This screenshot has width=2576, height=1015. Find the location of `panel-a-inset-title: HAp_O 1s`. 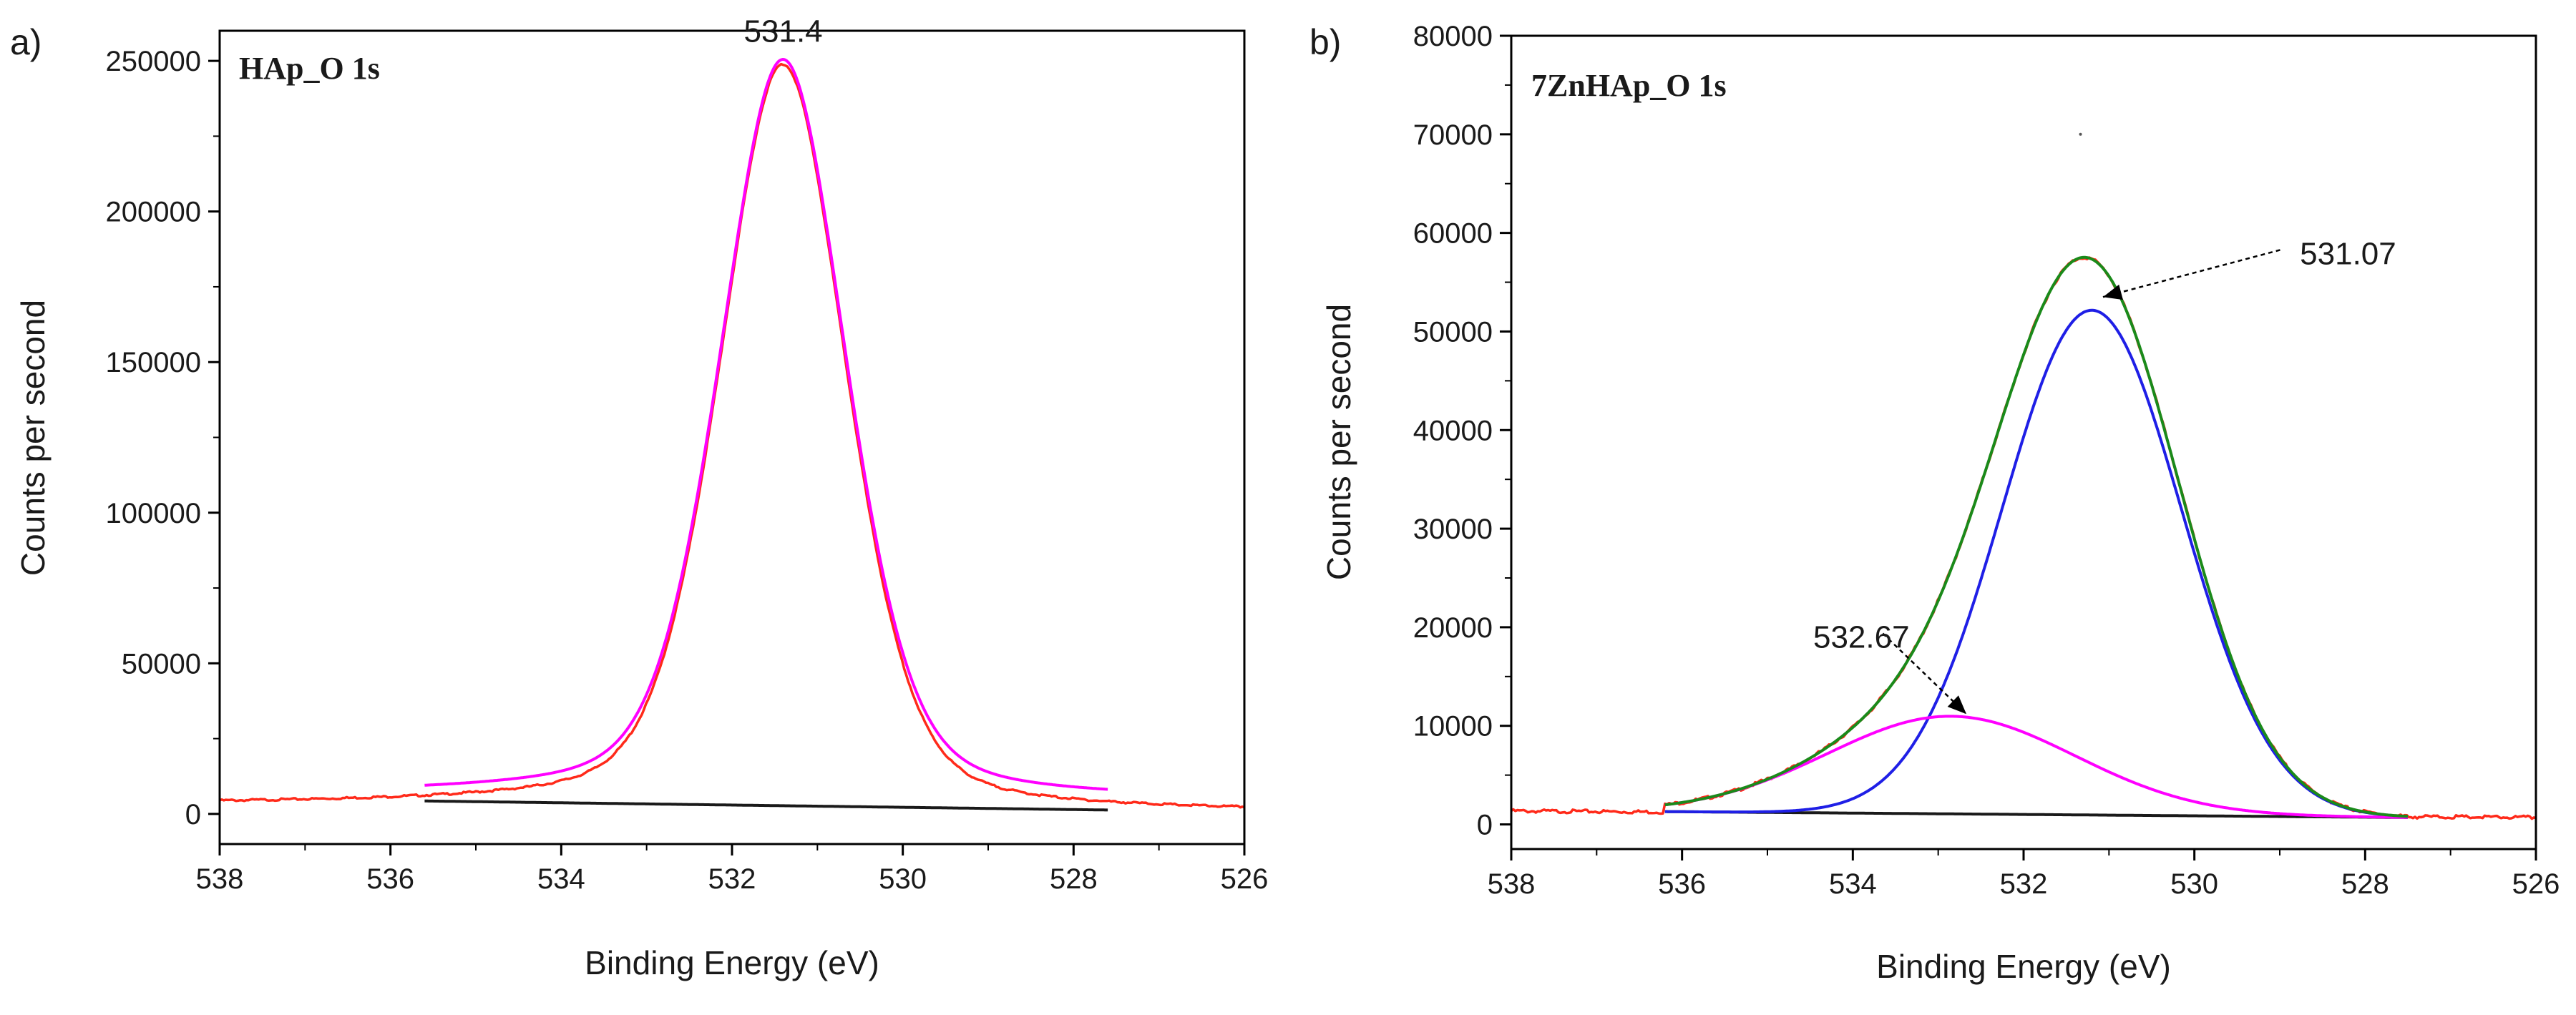

panel-a-inset-title: HAp_O 1s is located at coordinates (309, 68).